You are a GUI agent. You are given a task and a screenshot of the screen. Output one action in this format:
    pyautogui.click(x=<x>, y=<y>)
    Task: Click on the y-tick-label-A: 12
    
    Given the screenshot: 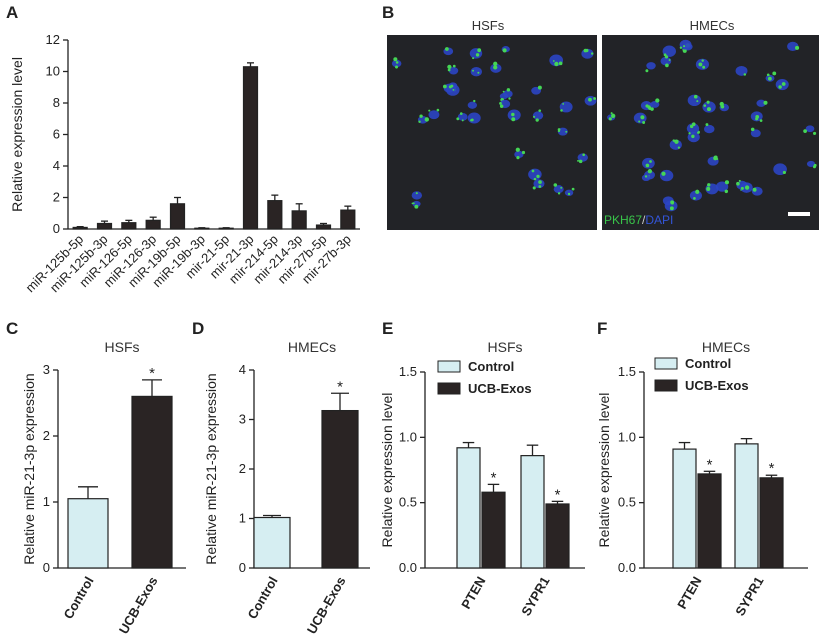 What is the action you would take?
    pyautogui.click(x=53, y=39)
    